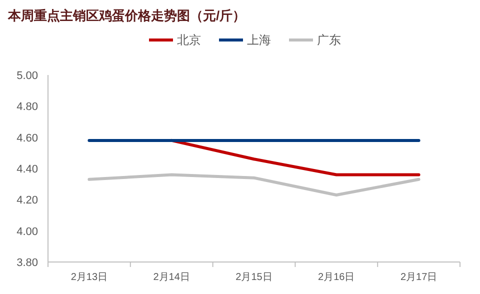 The image size is (480, 294). I want to click on x-tick-label: 2月13日, so click(89, 277).